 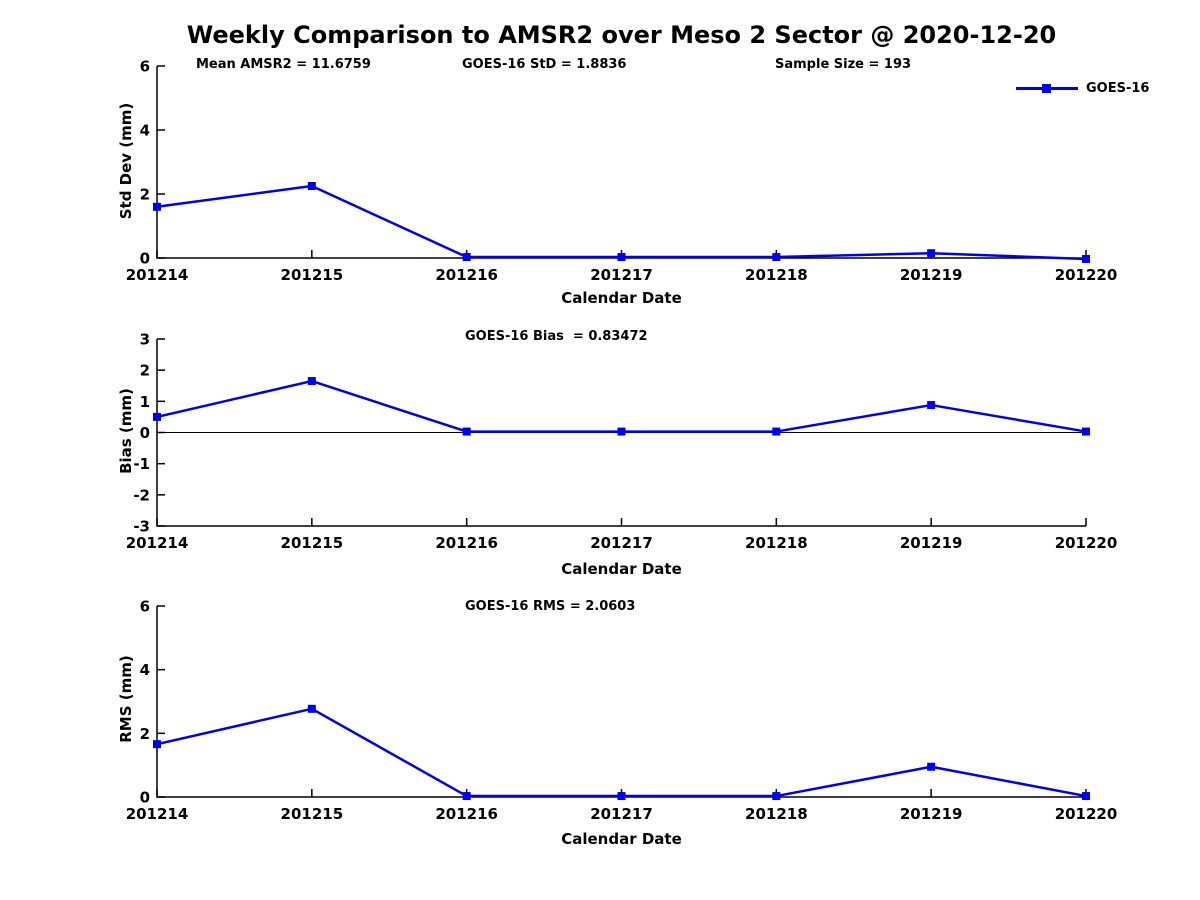 What do you see at coordinates (126, 699) in the screenshot?
I see `y-axis-label-rms: RMS (mm)` at bounding box center [126, 699].